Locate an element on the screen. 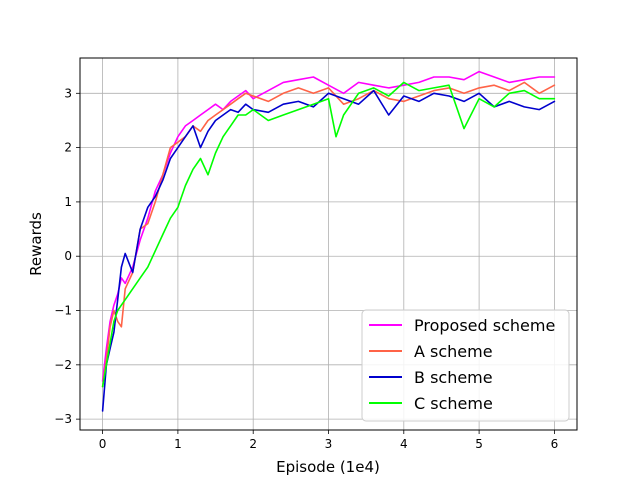 This screenshot has height=482, width=641. x-tick-label: 5 is located at coordinates (479, 444).